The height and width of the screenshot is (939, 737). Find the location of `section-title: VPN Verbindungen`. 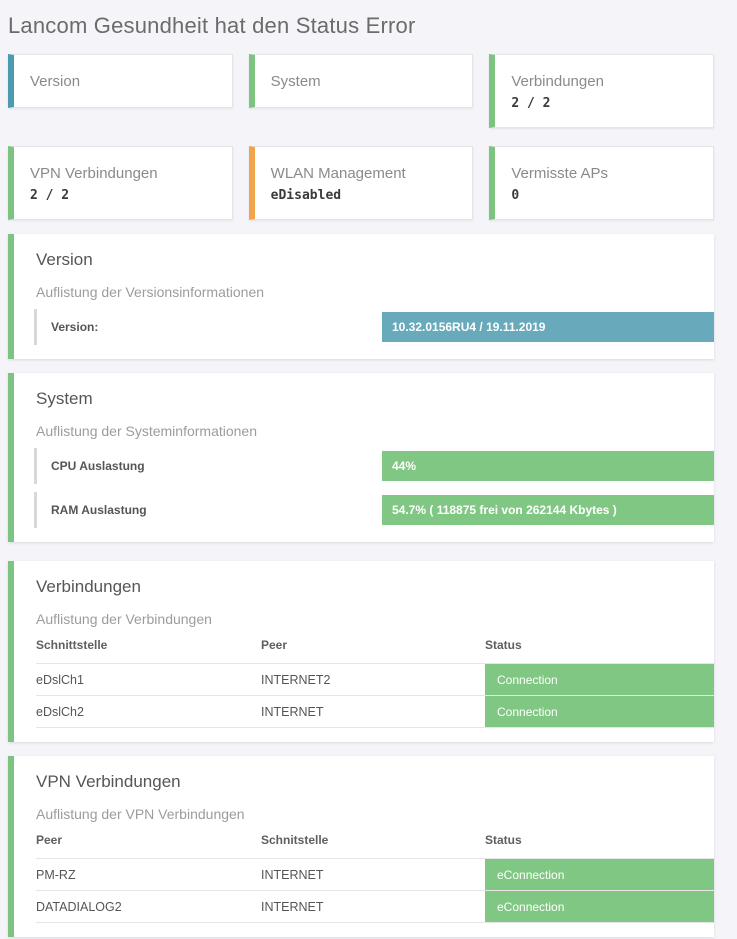

section-title: VPN Verbindungen is located at coordinates (108, 781).